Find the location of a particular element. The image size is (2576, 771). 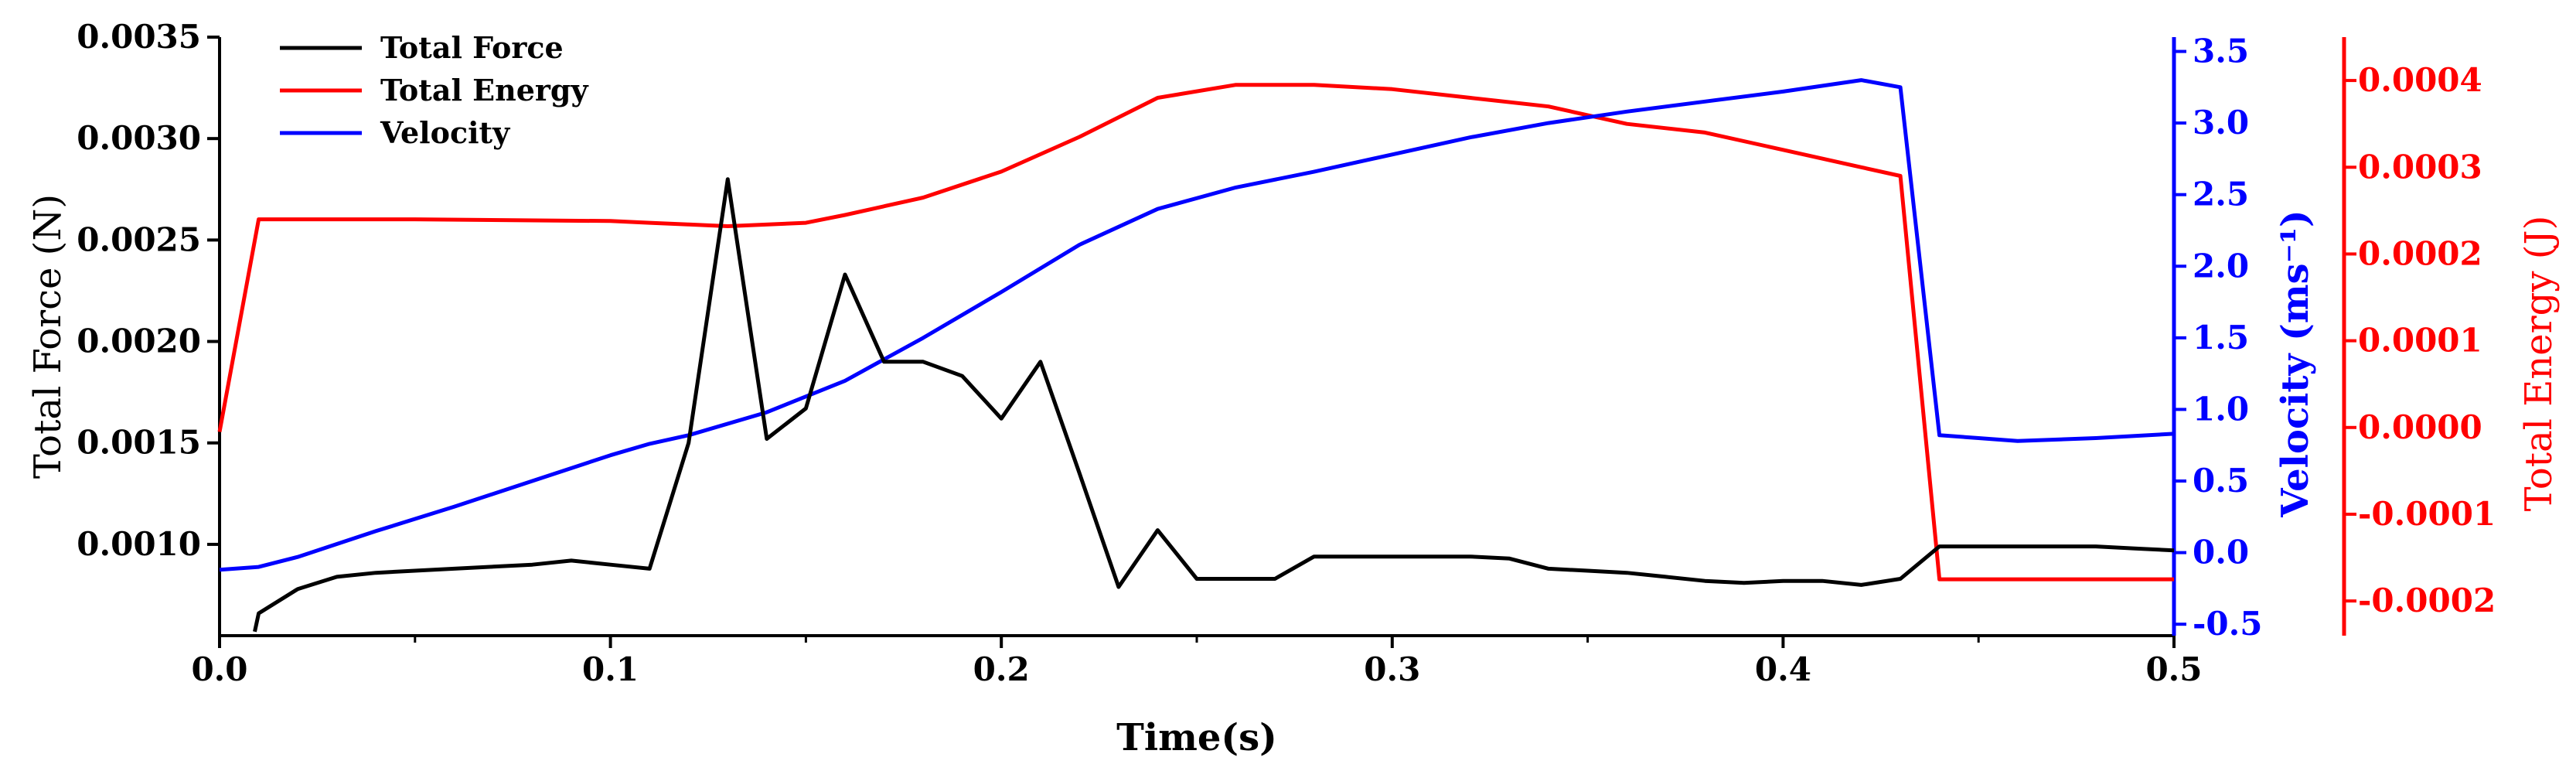

y3-axis-title: Total Energy (J) is located at coordinates (2539, 364).